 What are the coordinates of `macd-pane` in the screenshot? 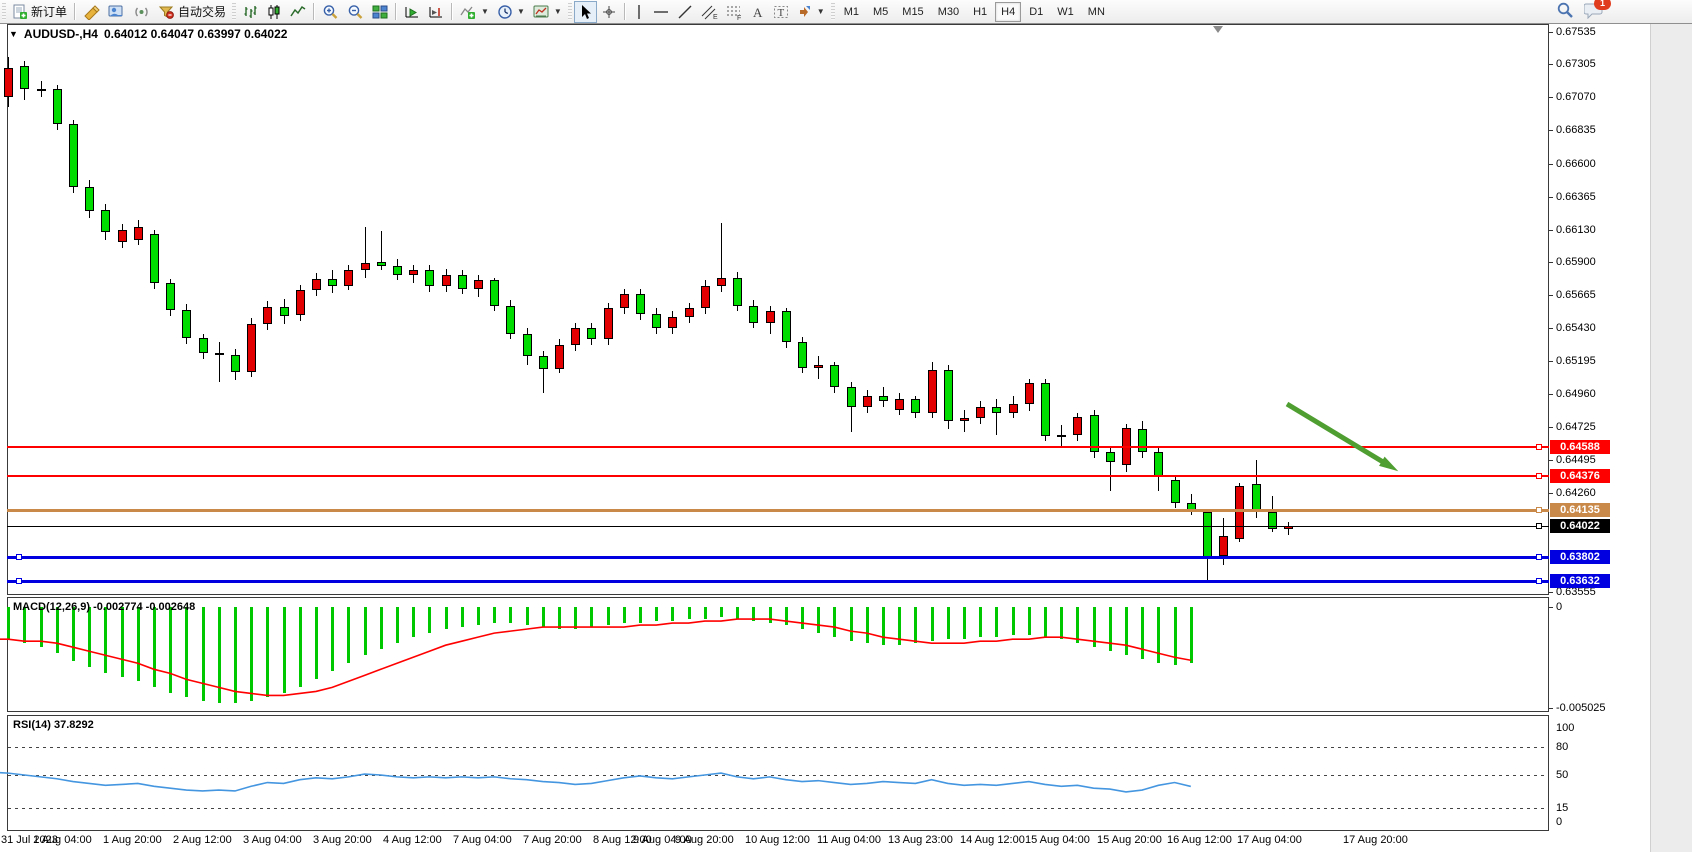 It's located at (778, 654).